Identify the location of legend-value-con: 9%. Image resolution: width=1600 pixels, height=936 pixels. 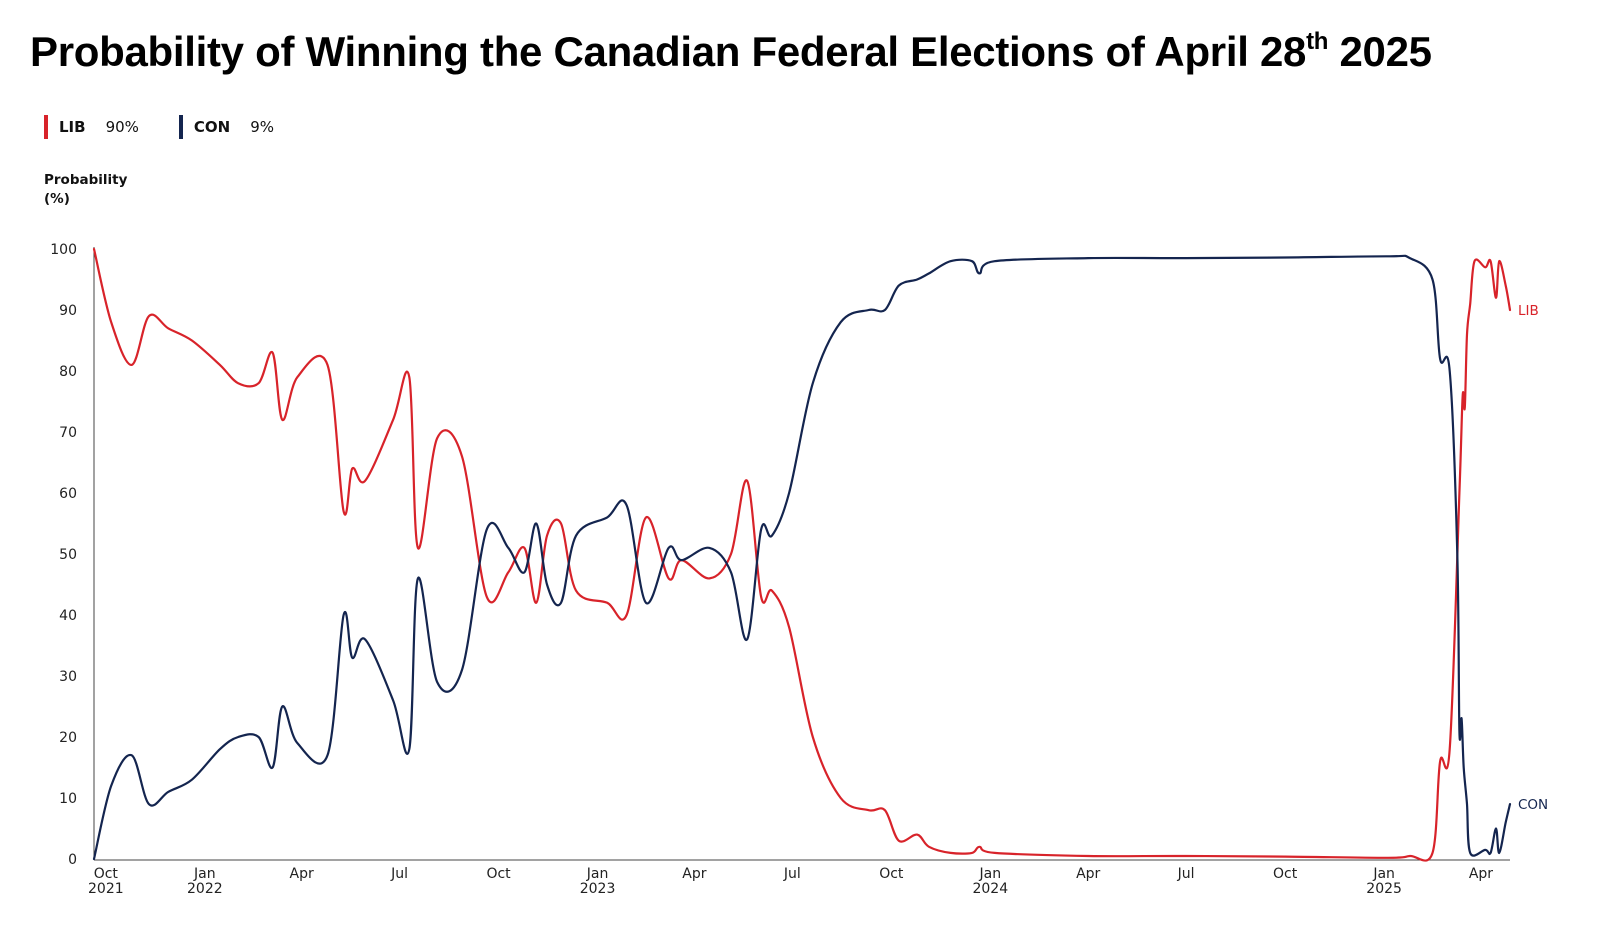
(262, 127).